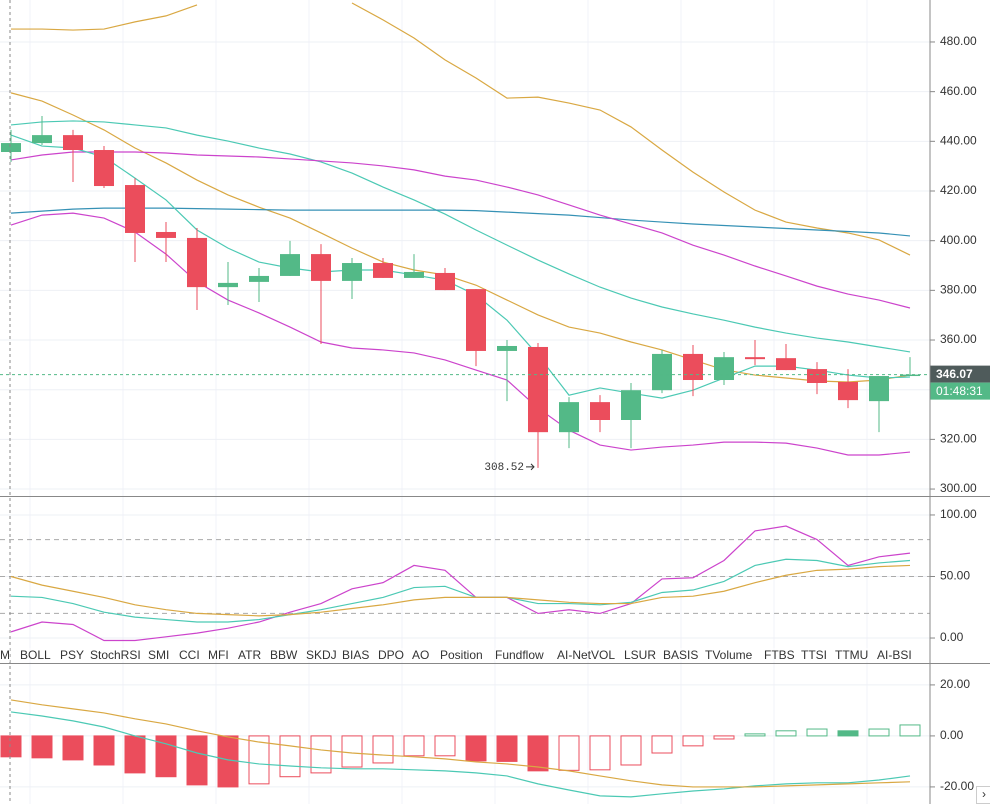 This screenshot has height=804, width=990. What do you see at coordinates (72, 655) in the screenshot?
I see `indicator-tab: PSY` at bounding box center [72, 655].